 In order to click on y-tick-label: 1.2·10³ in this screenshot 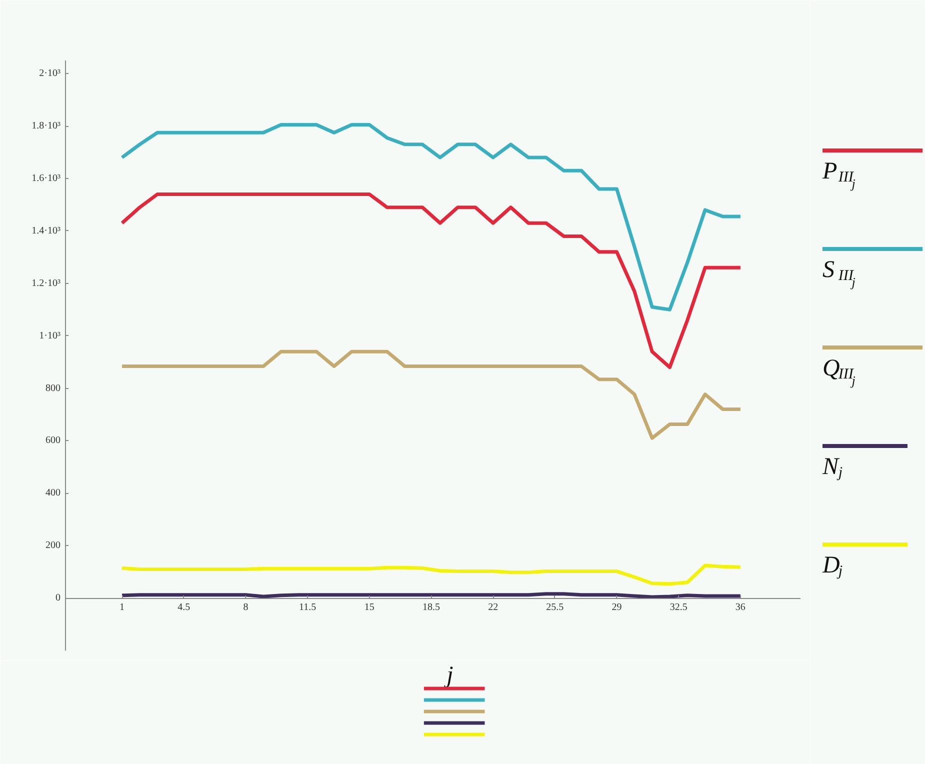, I will do `click(46, 283)`.